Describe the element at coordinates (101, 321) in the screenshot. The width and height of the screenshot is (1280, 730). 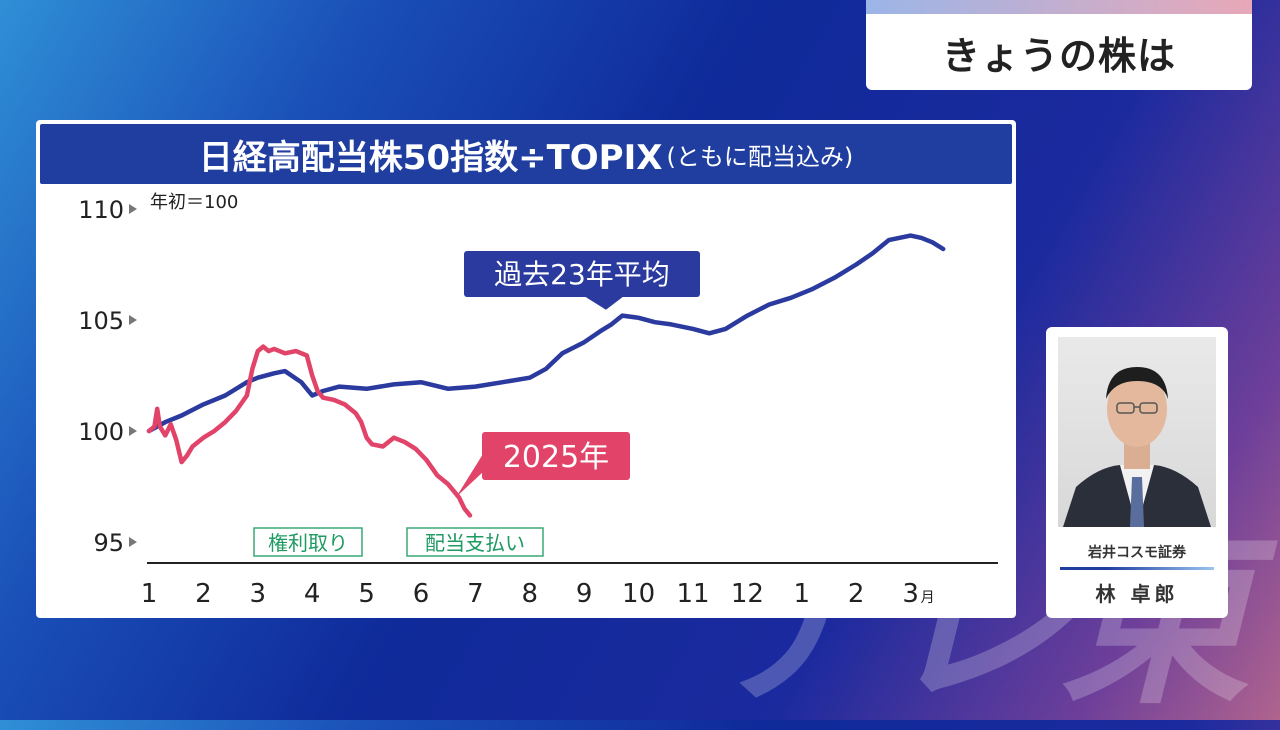
I see `y-tick-label: 105` at that location.